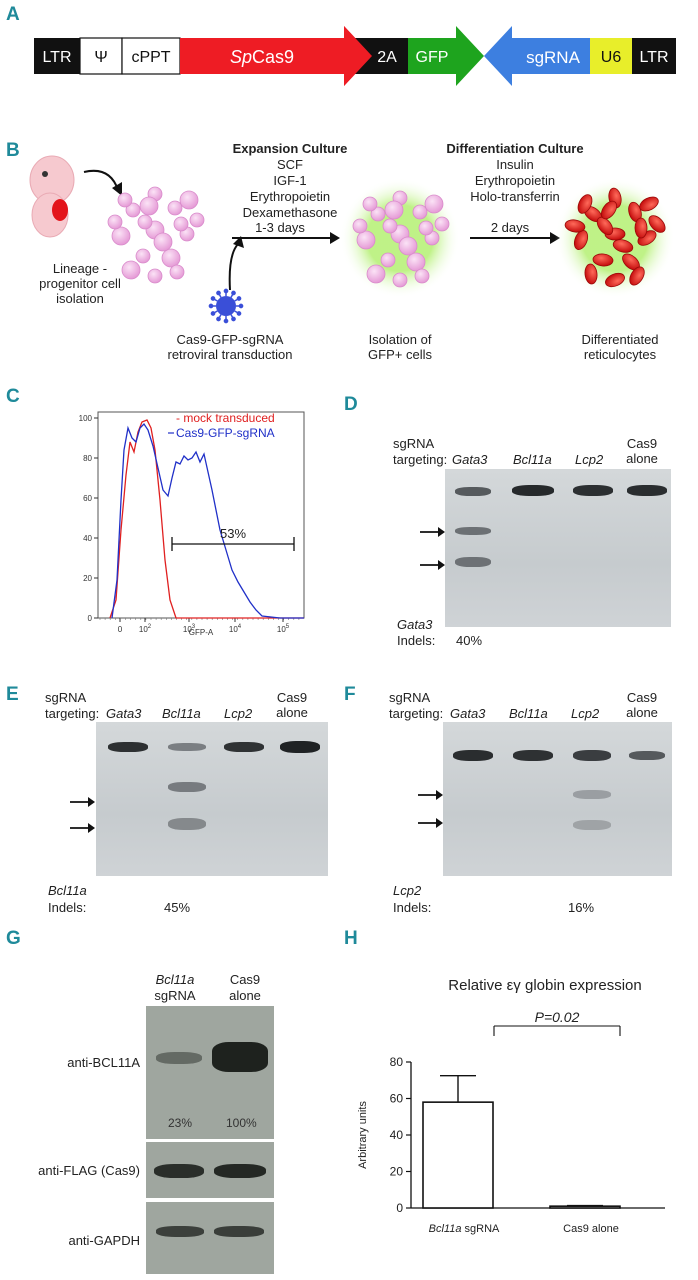 The width and height of the screenshot is (698, 1280). Describe the element at coordinates (87, 498) in the screenshot. I see `y-tick-label: 60` at that location.